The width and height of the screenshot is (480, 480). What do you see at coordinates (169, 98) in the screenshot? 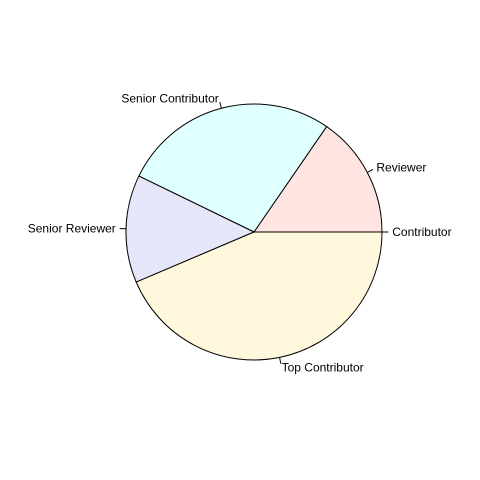
I see `pie-label-senior-contributor: Senior Contributor` at bounding box center [169, 98].